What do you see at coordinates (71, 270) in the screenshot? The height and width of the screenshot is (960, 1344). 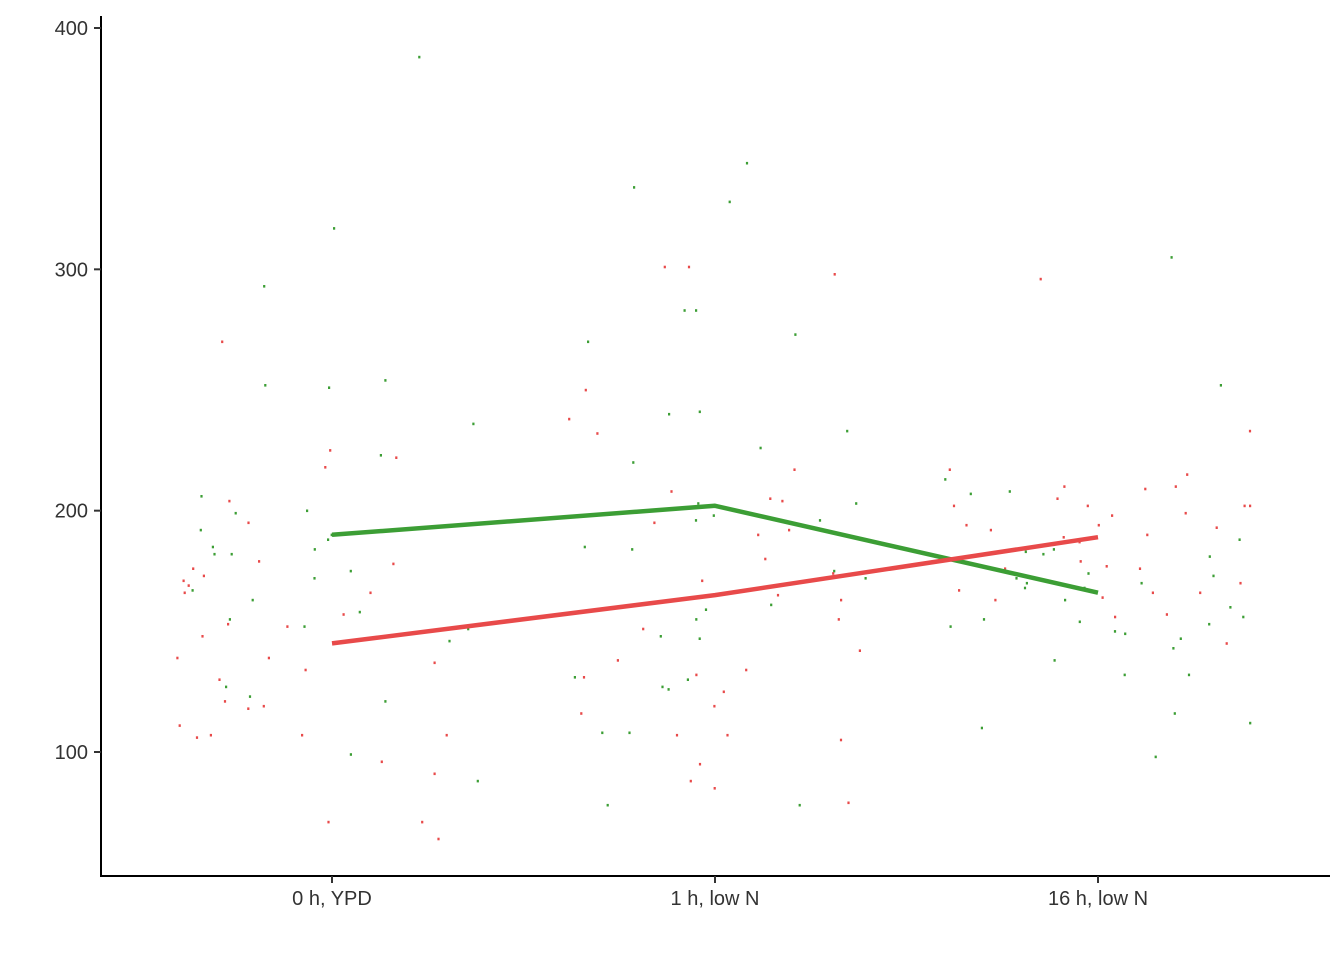 I see `y-tick-label: 300` at bounding box center [71, 270].